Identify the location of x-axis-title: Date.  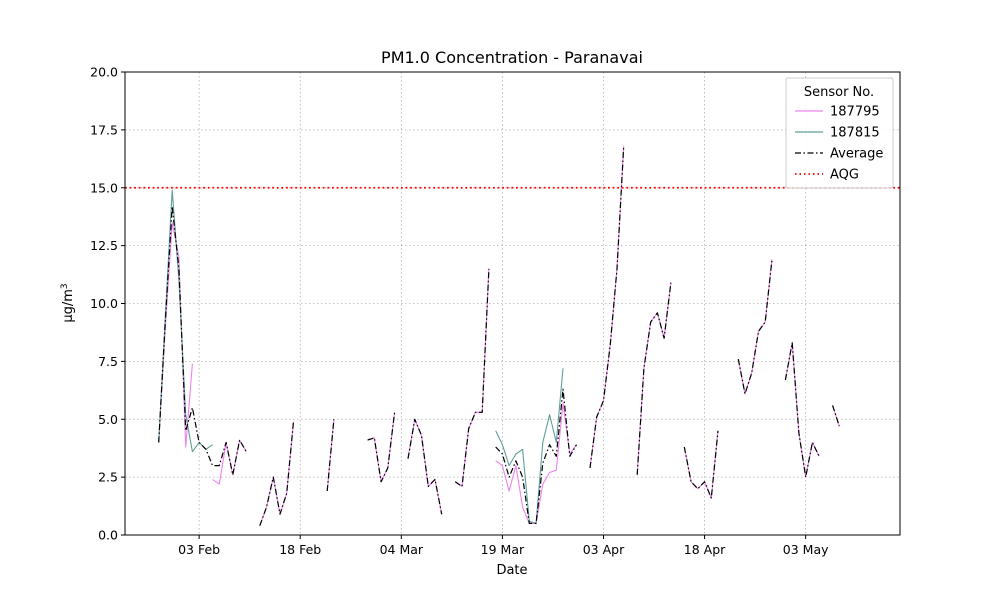
(511, 570).